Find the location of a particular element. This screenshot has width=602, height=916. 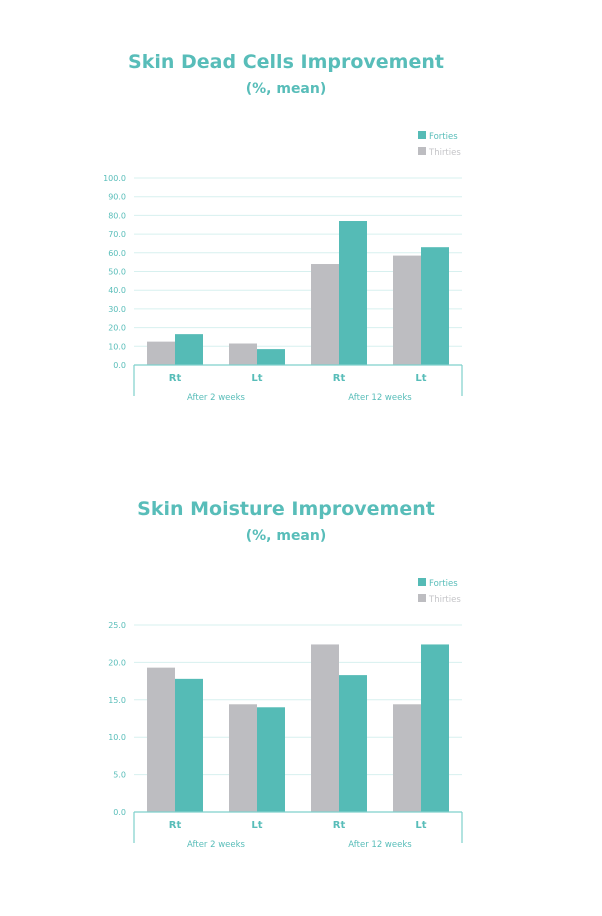

y-tick-label: 50.0 is located at coordinates (117, 272).